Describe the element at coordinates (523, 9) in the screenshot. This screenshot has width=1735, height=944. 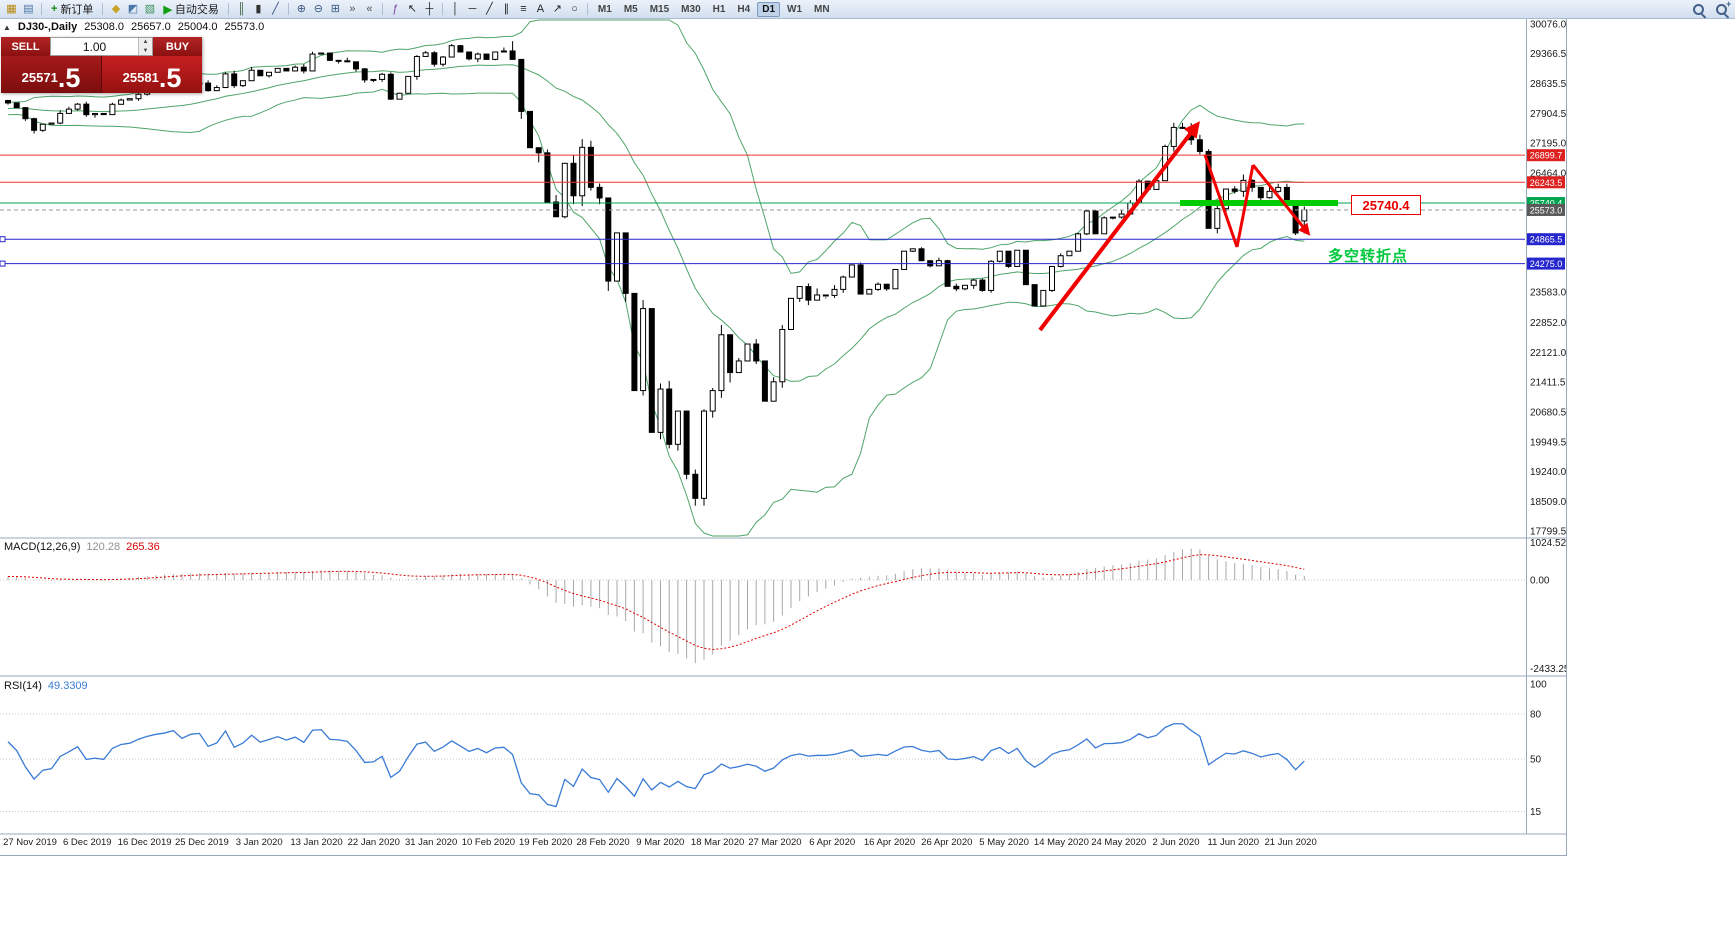
I see `fibonacci-icon: ≡` at that location.